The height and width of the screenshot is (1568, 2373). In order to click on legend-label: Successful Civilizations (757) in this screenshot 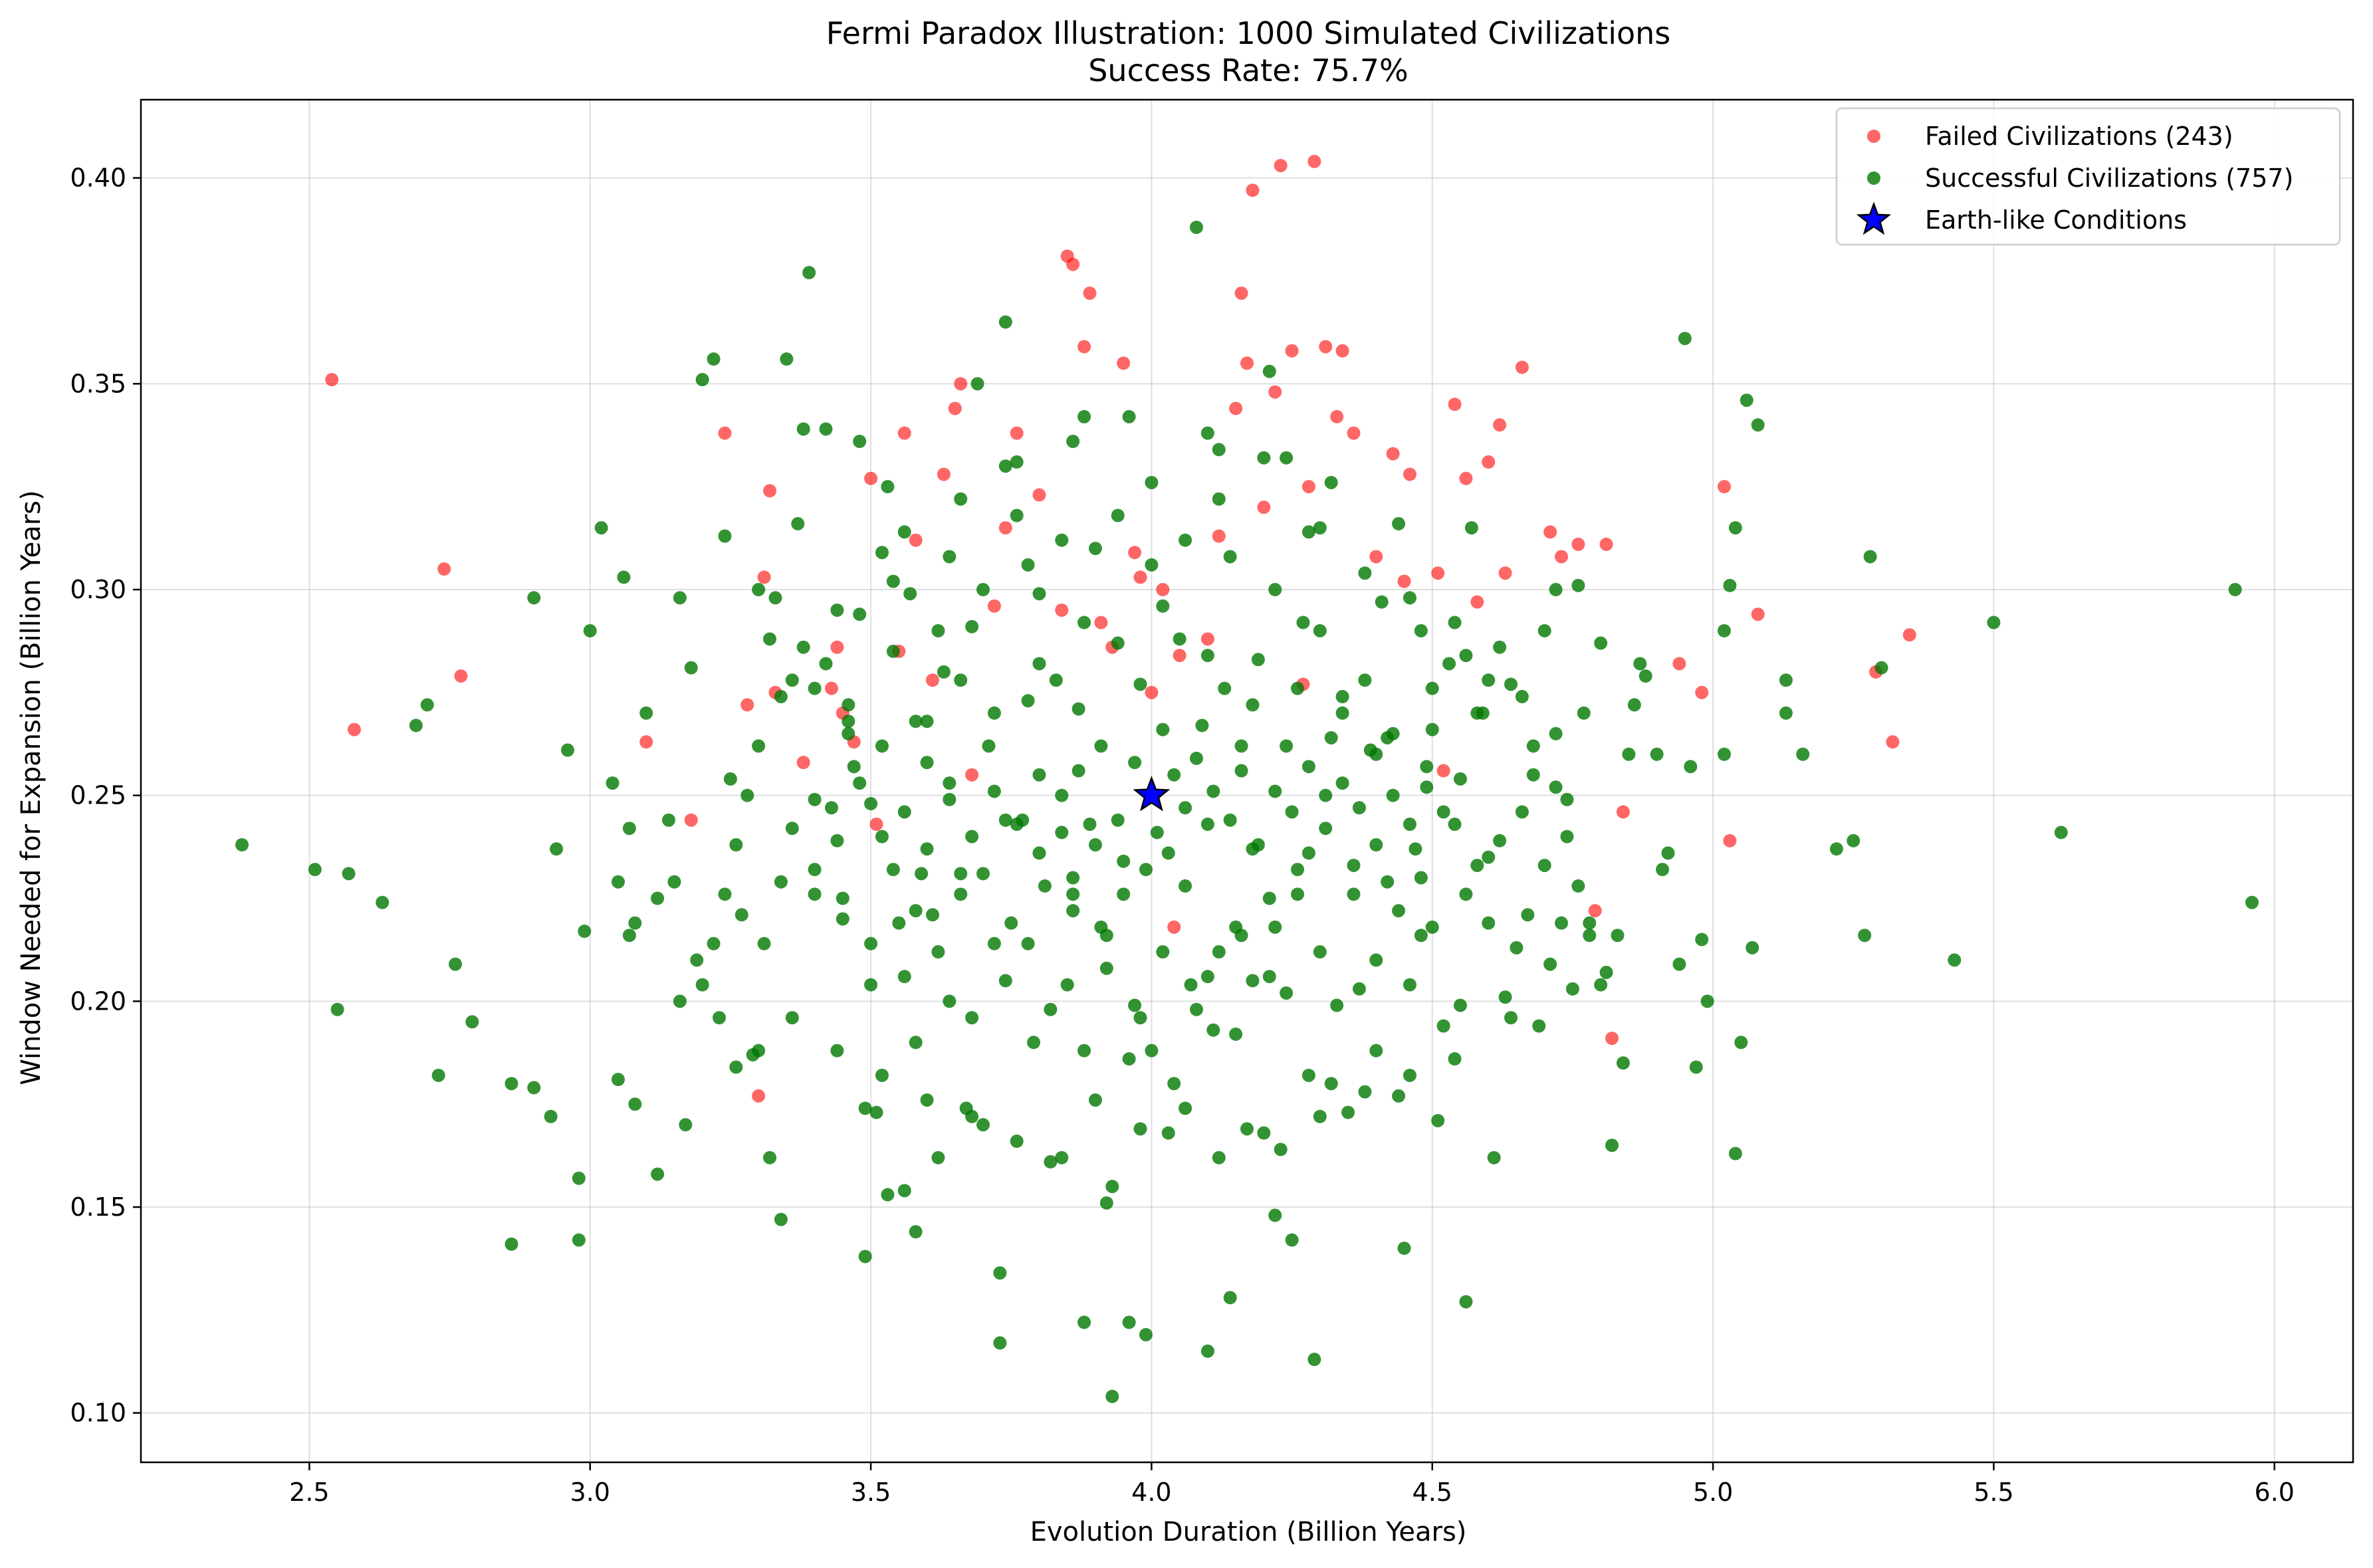, I will do `click(2109, 178)`.